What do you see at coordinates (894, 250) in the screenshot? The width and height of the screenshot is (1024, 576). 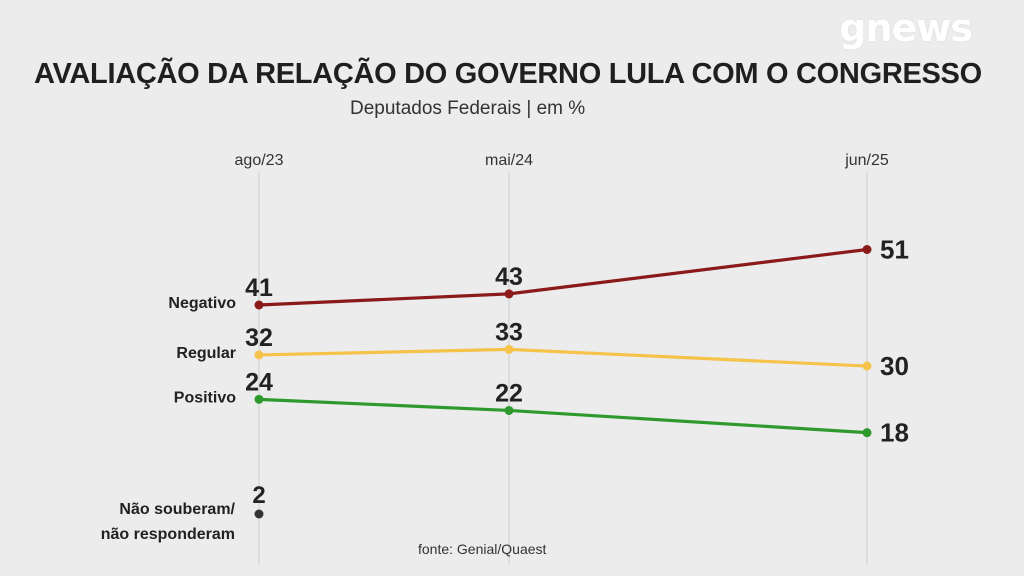 I see `data-label: 51` at bounding box center [894, 250].